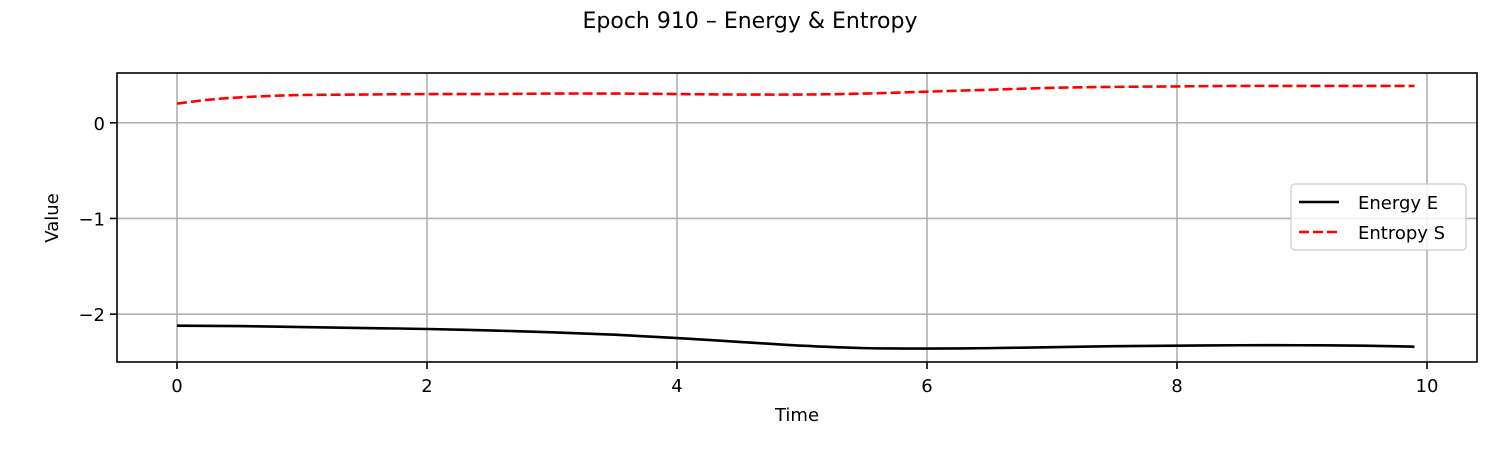 Image resolution: width=1500 pixels, height=450 pixels. I want to click on x-axis-label: Time, so click(796, 415).